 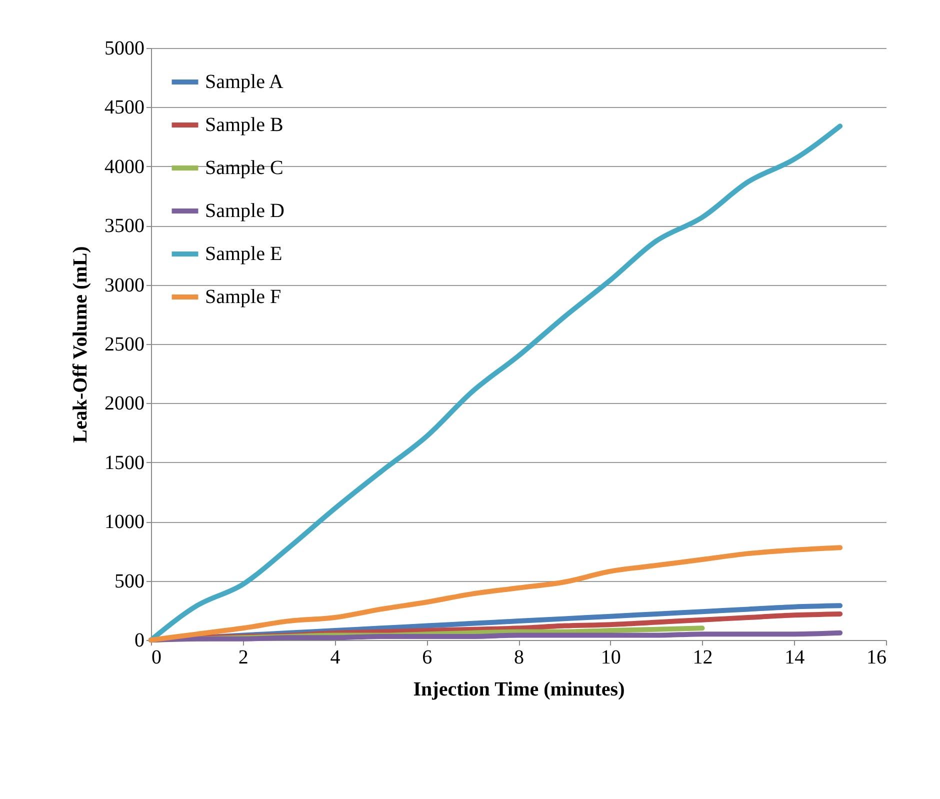 What do you see at coordinates (124, 522) in the screenshot?
I see `y-tick-label: 1000` at bounding box center [124, 522].